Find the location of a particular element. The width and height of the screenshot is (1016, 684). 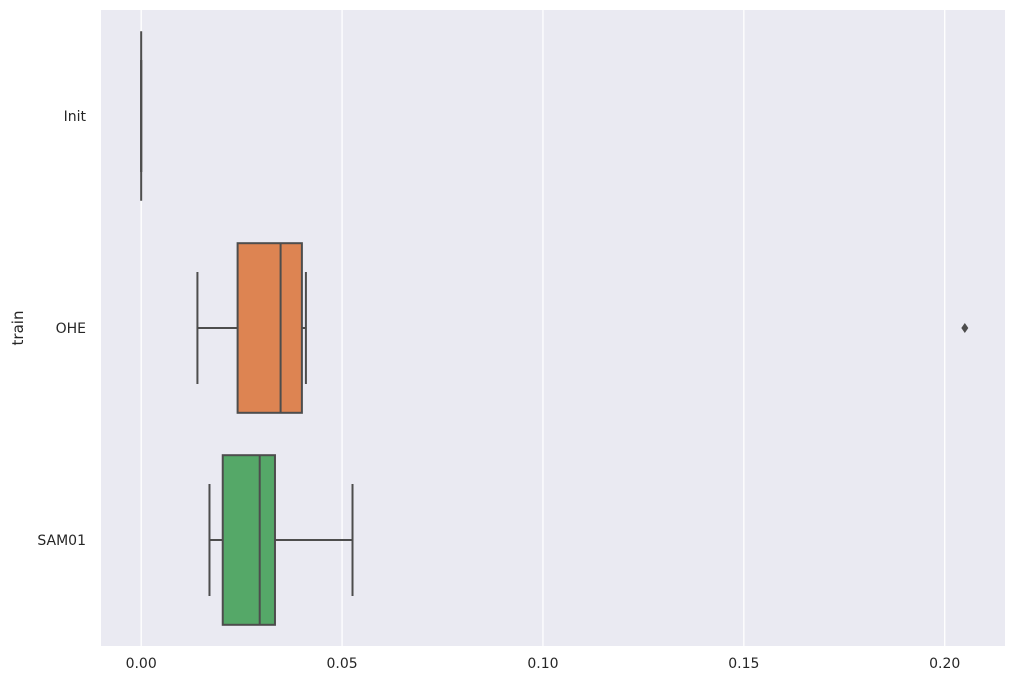

outlier-point is located at coordinates (965, 328).